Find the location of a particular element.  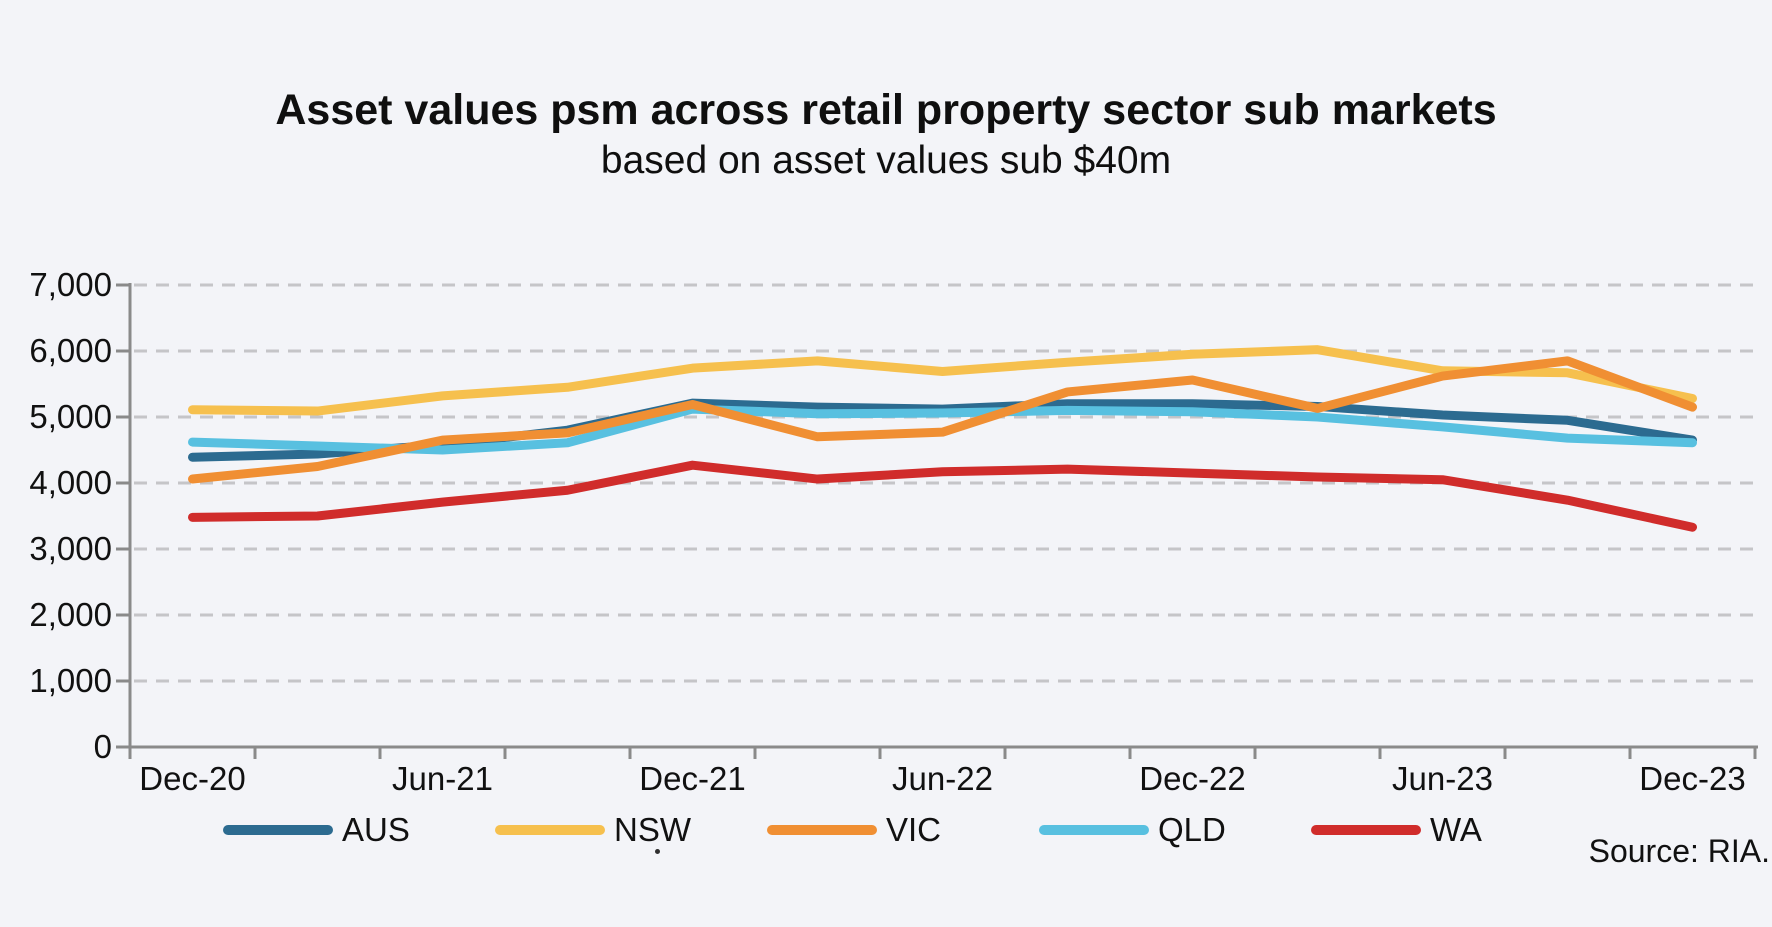

y-axis-label-2,000: 2,000 is located at coordinates (70, 614).